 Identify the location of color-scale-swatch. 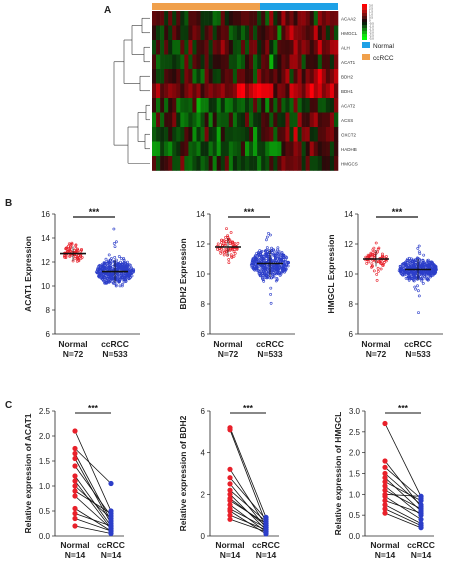
(364, 38).